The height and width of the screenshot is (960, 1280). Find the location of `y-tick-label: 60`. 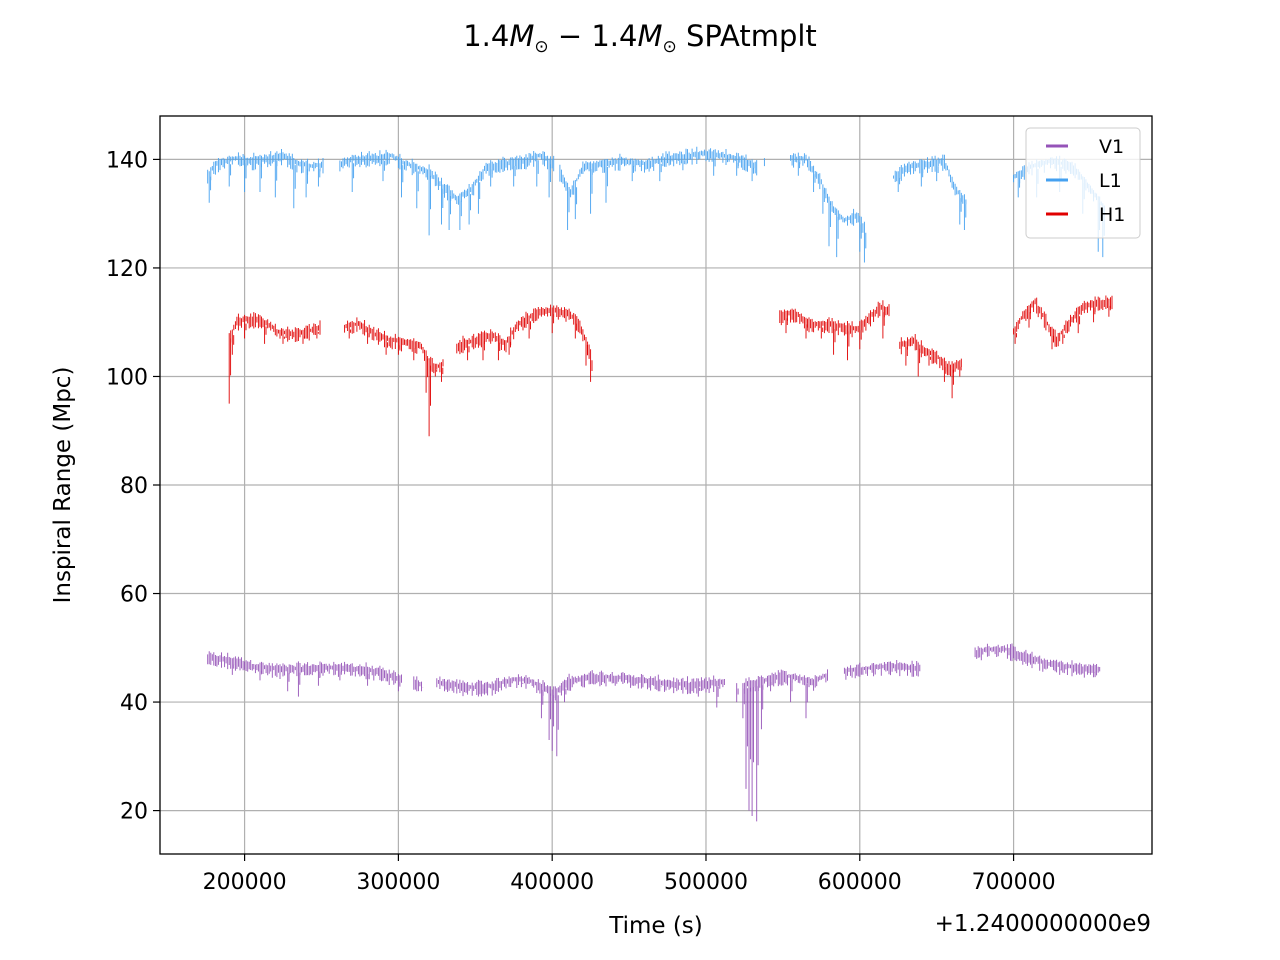

y-tick-label: 60 is located at coordinates (134, 595).